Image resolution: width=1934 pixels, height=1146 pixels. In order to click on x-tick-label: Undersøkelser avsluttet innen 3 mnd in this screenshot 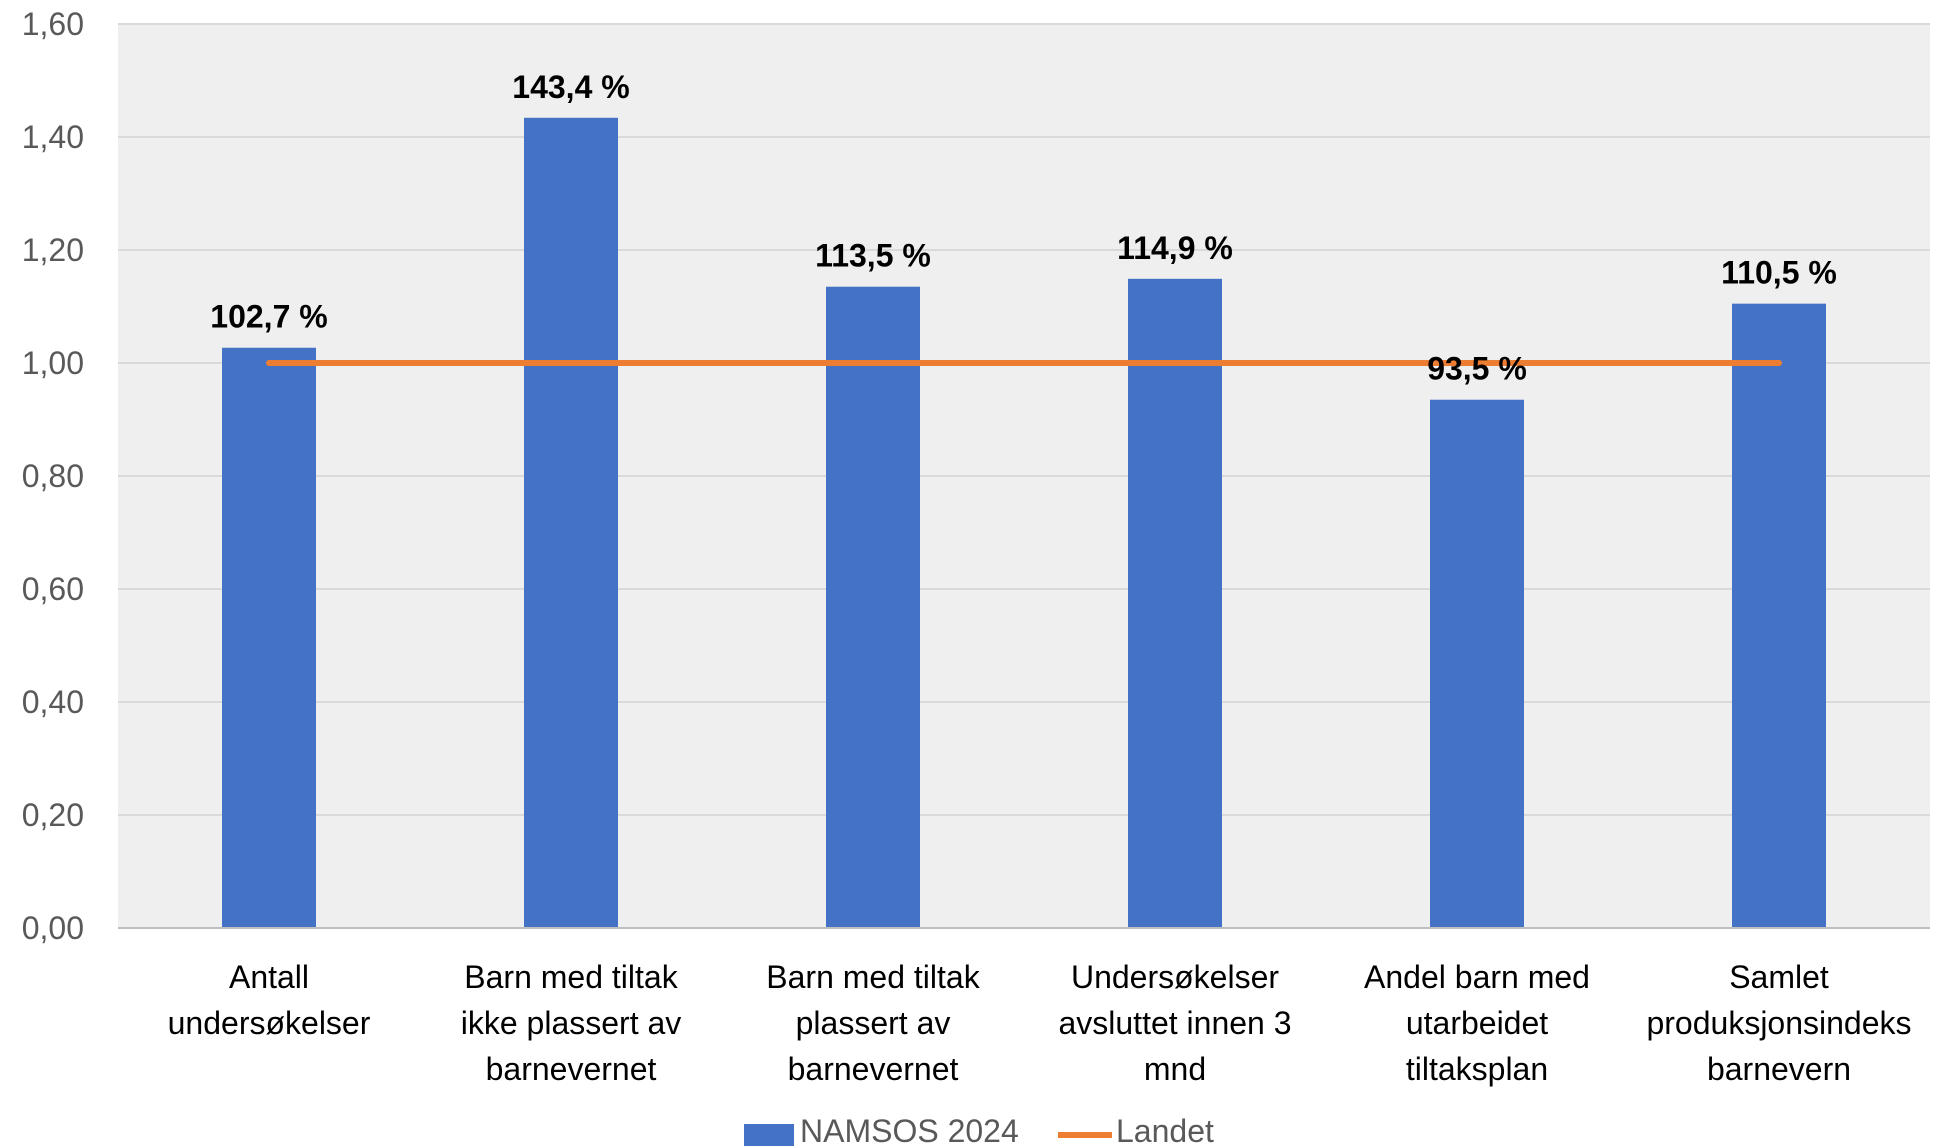, I will do `click(1174, 1023)`.